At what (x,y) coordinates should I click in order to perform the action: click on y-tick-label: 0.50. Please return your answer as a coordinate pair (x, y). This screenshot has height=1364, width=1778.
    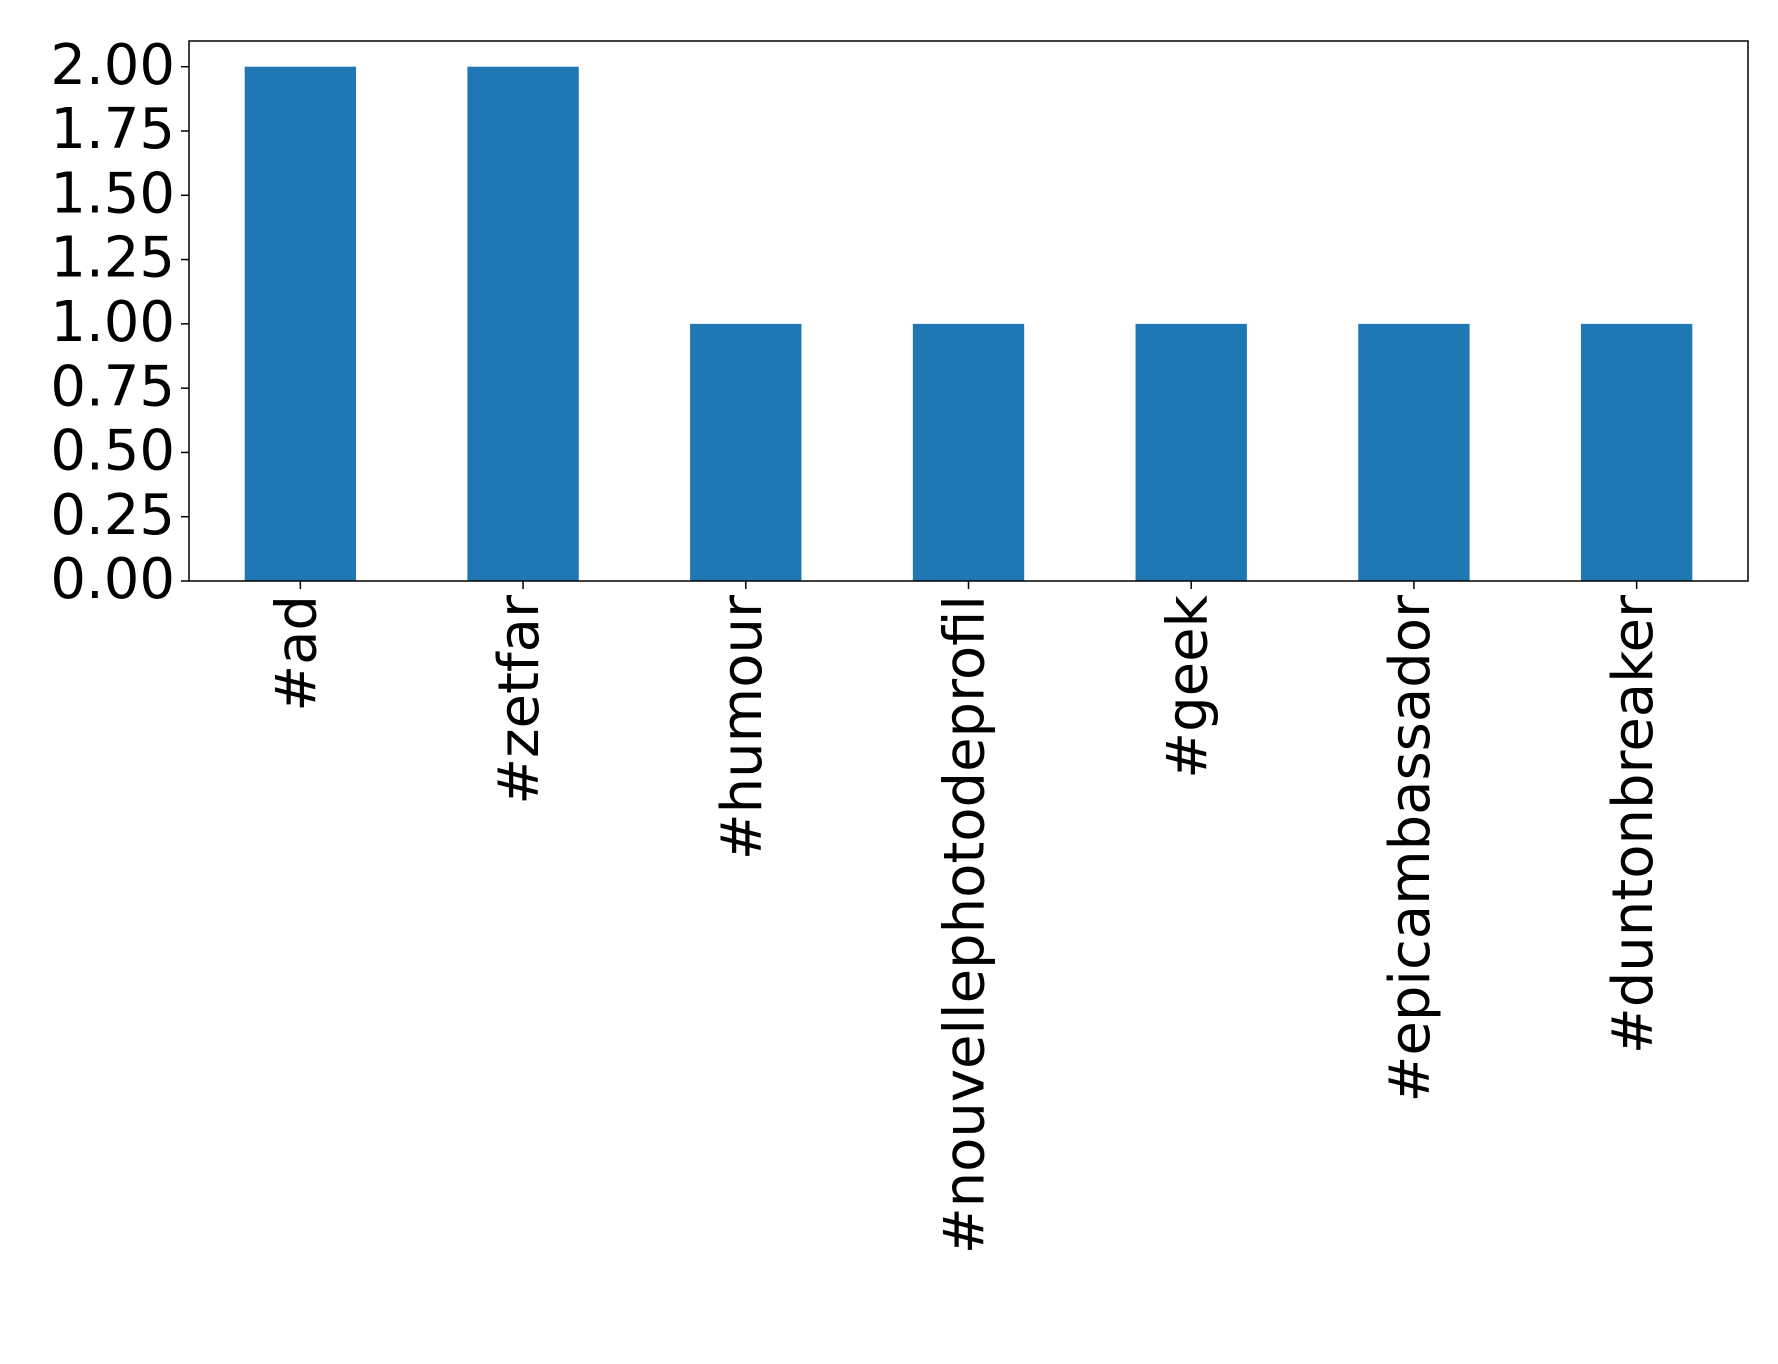
    Looking at the image, I should click on (112, 451).